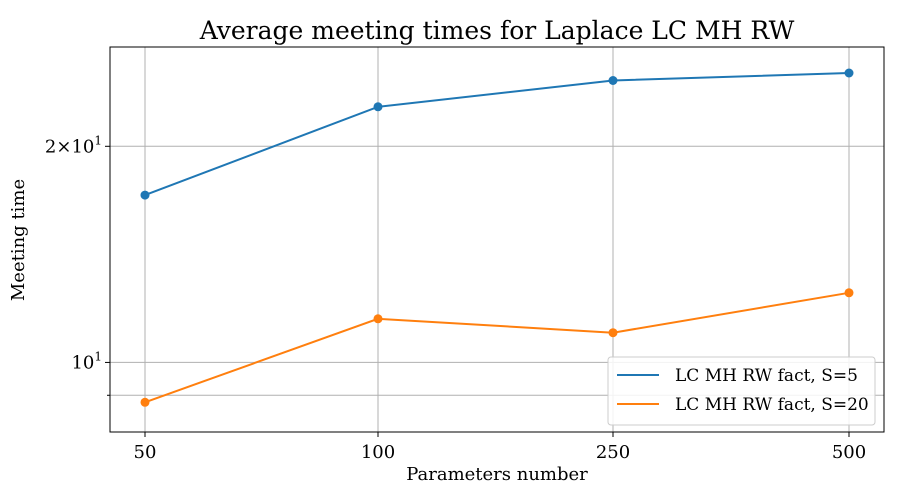 The height and width of the screenshot is (487, 919). I want to click on x-tick-label: 50, so click(145, 452).